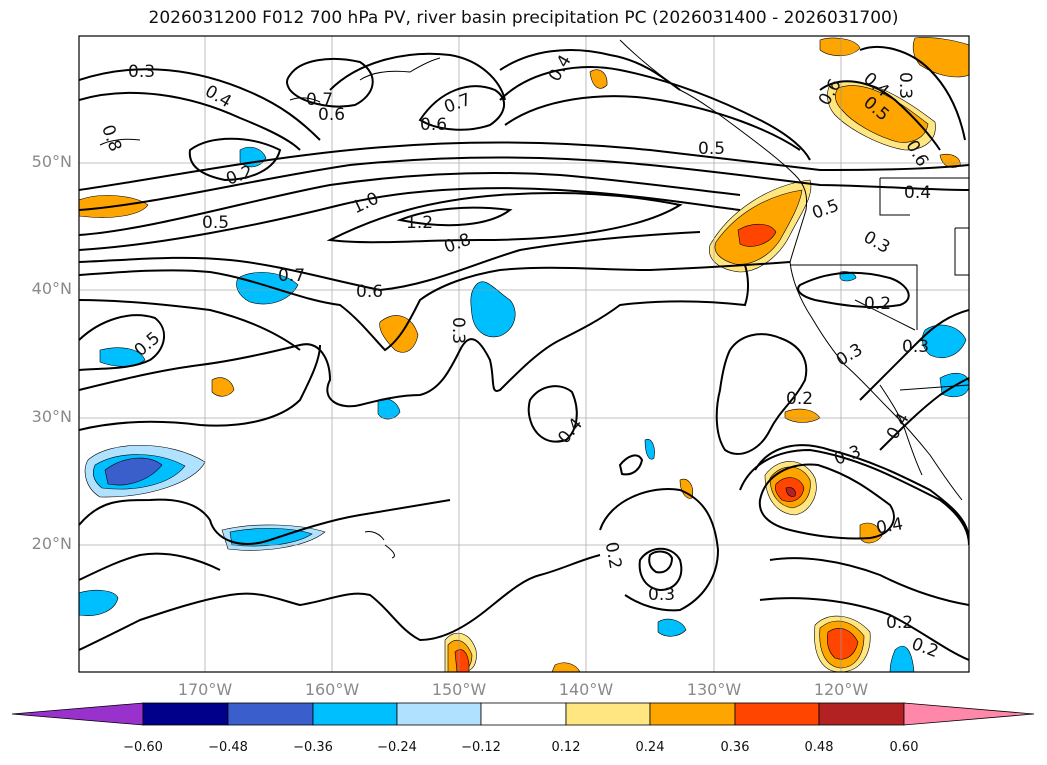  Describe the element at coordinates (714, 689) in the screenshot. I see `lon-label: 130°W` at that location.